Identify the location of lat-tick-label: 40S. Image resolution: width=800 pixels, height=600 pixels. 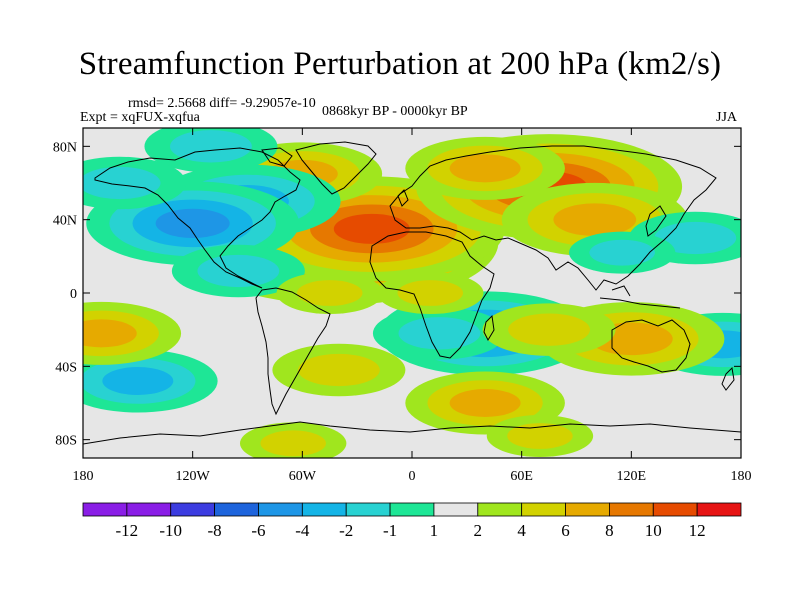
(66, 367).